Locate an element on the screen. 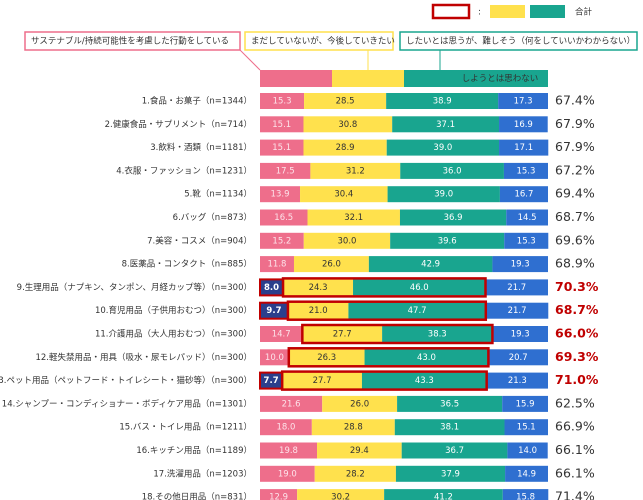  segment-label: 28.9 is located at coordinates (345, 148).